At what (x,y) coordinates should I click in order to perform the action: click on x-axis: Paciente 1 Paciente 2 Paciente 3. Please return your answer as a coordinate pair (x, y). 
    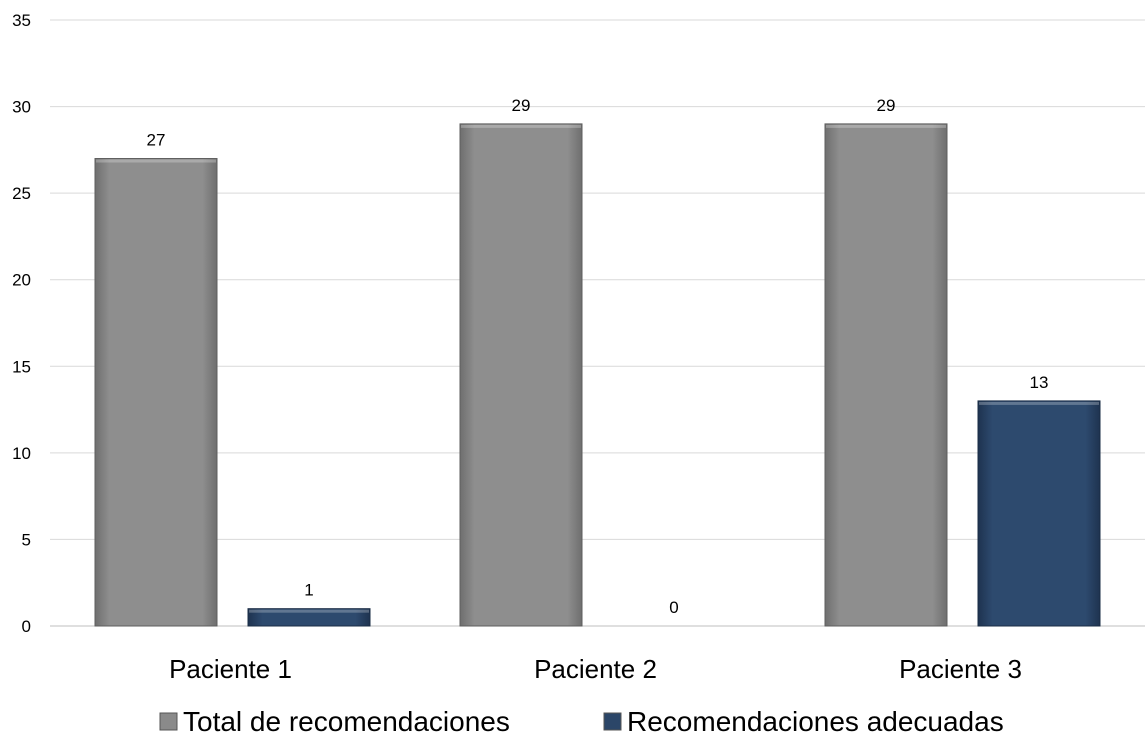
    Looking at the image, I should click on (595, 669).